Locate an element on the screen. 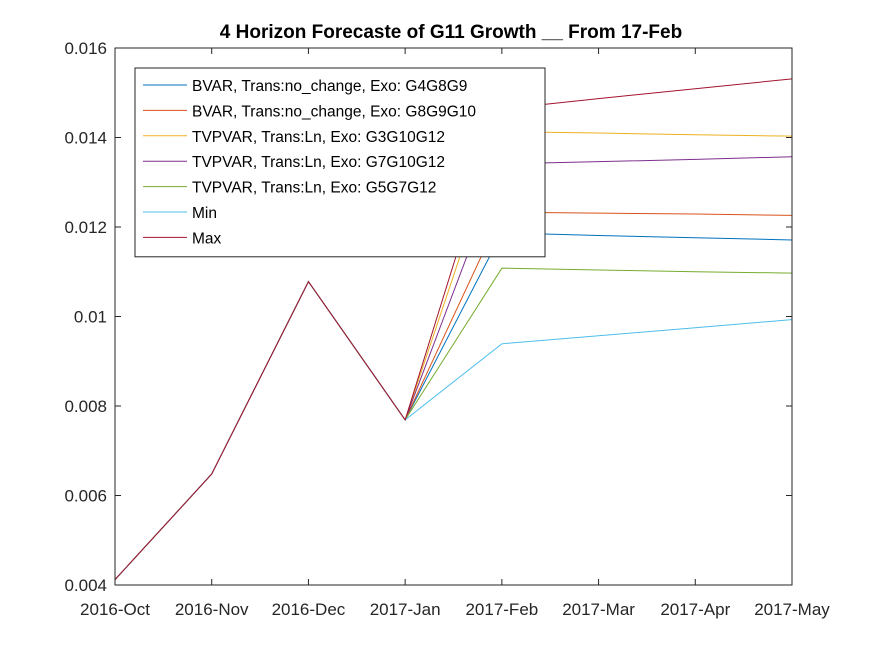 This screenshot has width=875, height=656. y-tick-label: 0.01 is located at coordinates (90, 317).